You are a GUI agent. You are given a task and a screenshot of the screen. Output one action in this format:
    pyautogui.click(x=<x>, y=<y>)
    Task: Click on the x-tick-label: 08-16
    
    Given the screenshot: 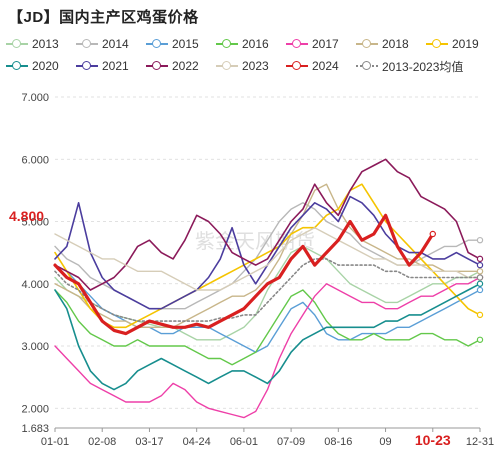 What is the action you would take?
    pyautogui.click(x=338, y=442)
    